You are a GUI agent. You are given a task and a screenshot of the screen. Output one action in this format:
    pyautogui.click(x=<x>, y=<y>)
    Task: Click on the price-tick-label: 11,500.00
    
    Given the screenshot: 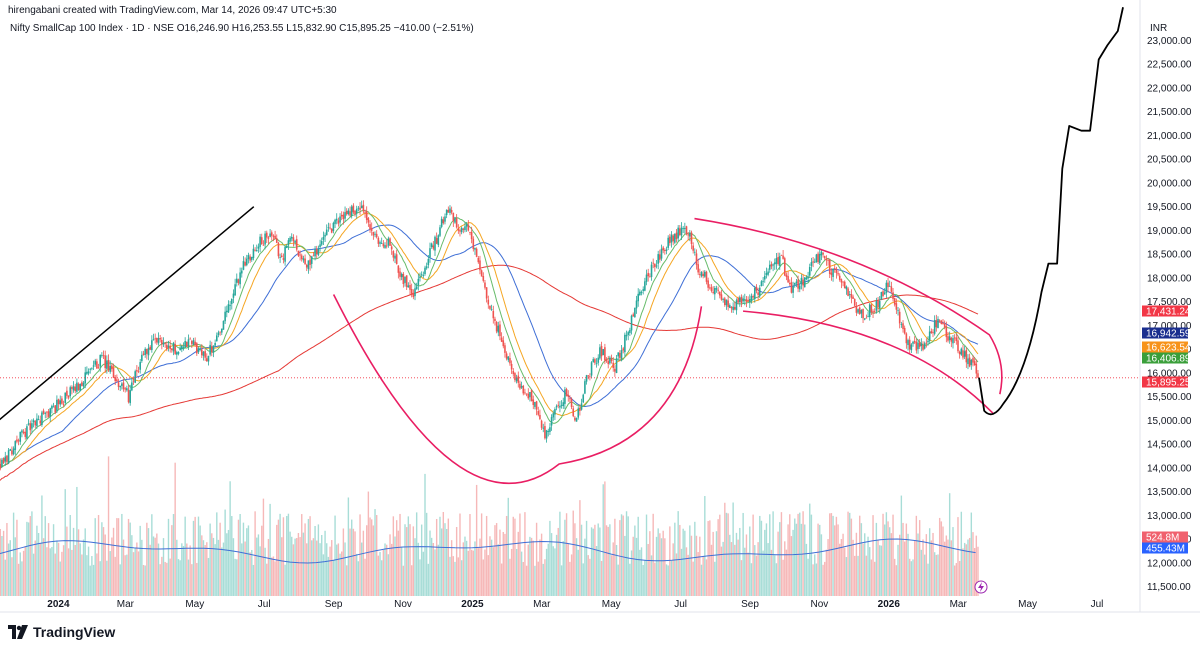 What is the action you would take?
    pyautogui.click(x=1169, y=587)
    